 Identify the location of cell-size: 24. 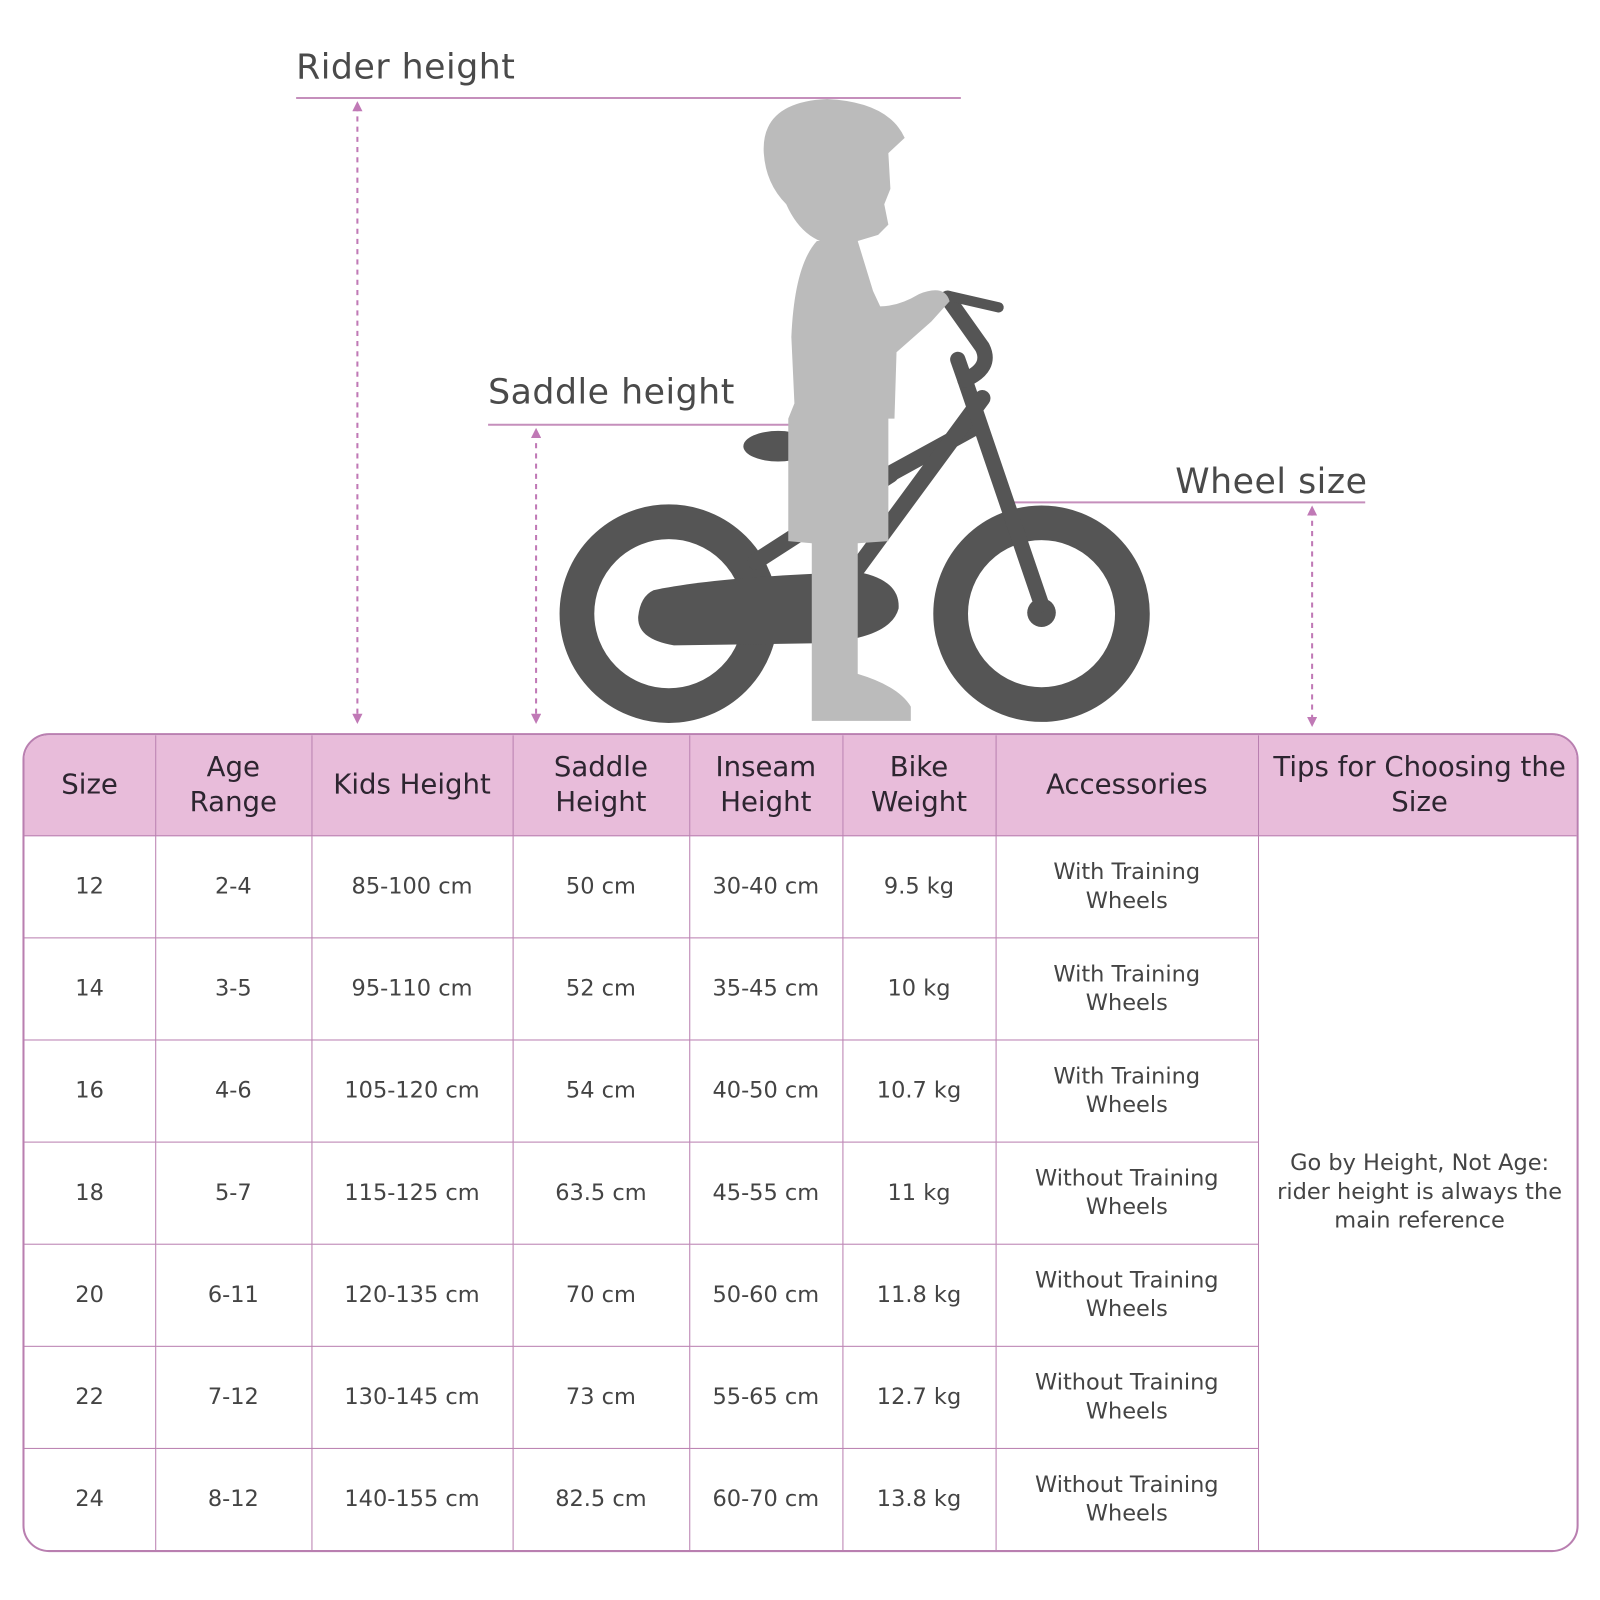
(90, 1499).